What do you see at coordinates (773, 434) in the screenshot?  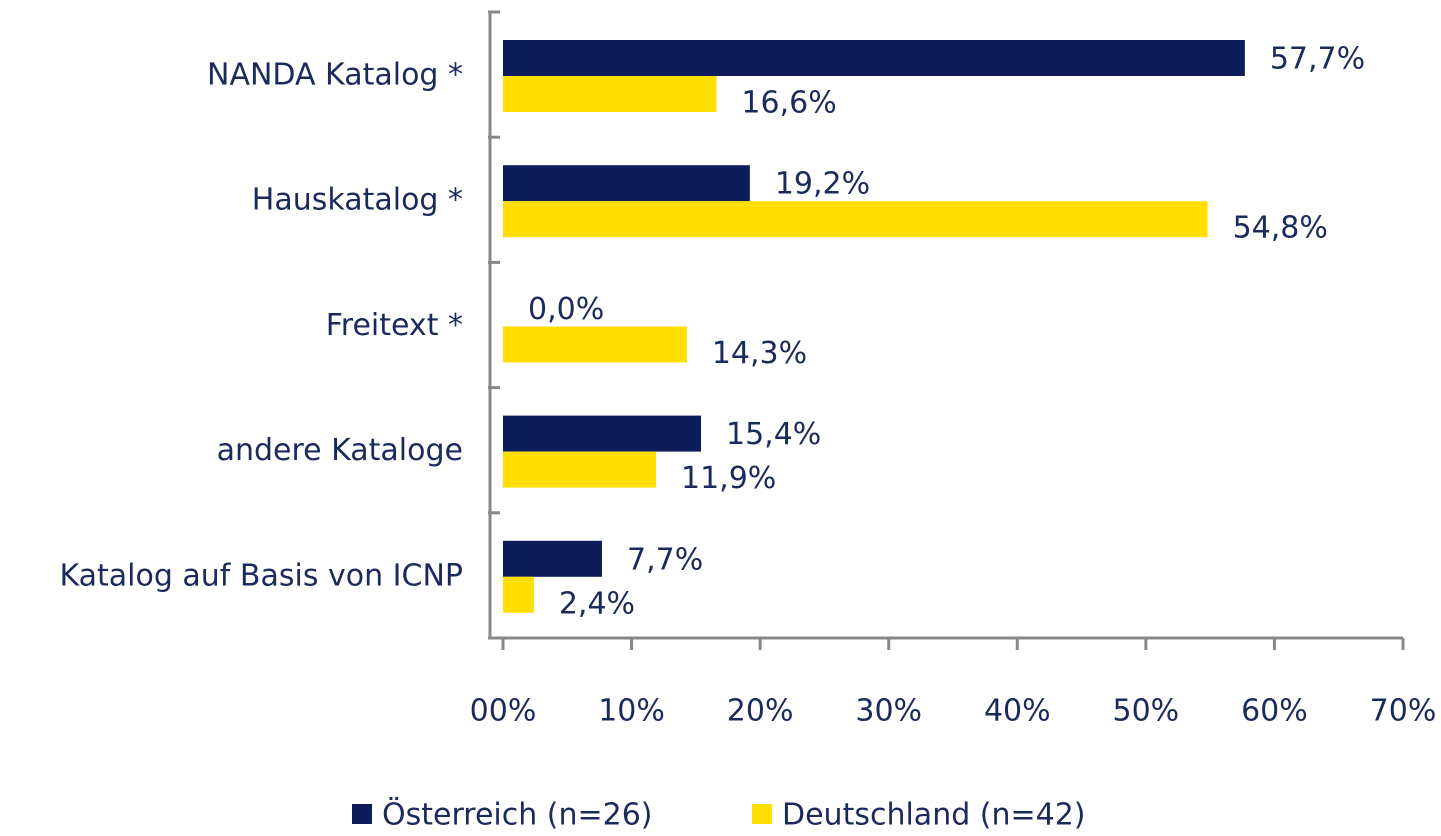 I see `value-label: 15,4%` at bounding box center [773, 434].